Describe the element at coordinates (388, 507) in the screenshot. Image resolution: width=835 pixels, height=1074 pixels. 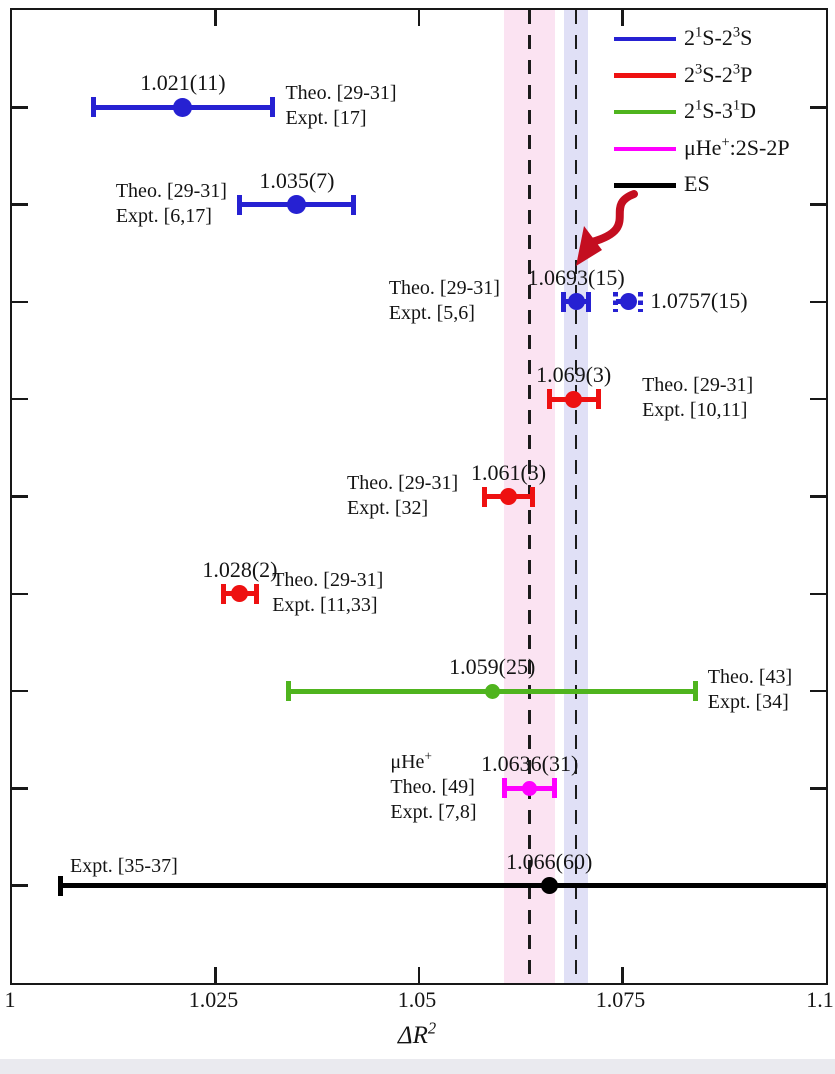
I see `reference-citation-line: Expt. [32]` at that location.